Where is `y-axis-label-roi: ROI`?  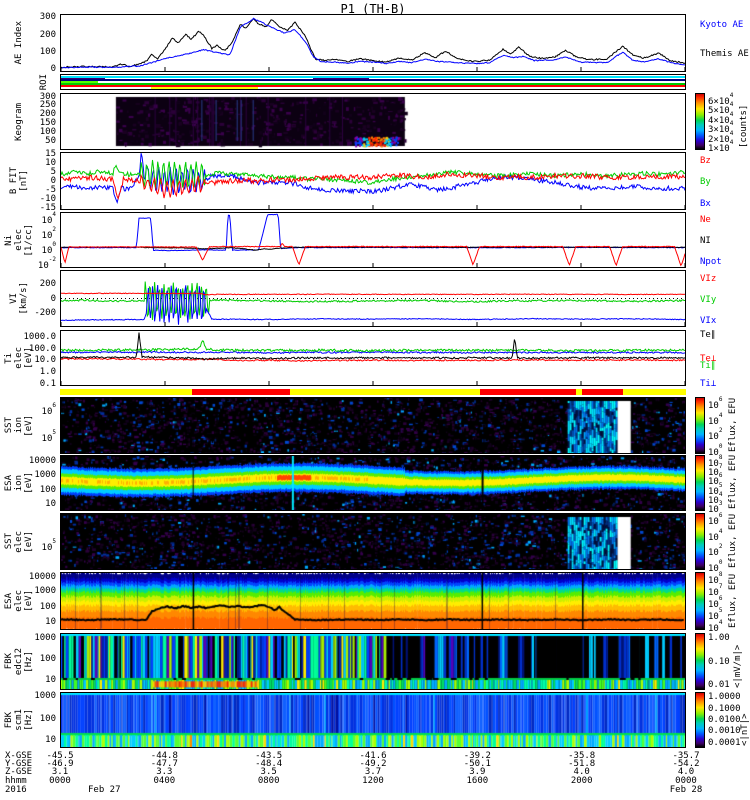 y-axis-label-roi: ROI is located at coordinates (44, 82).